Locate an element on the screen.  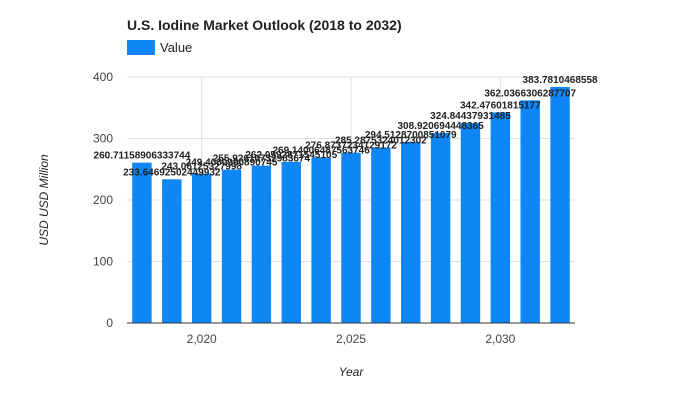
data-label: 294.5128700851079 is located at coordinates (411, 135).